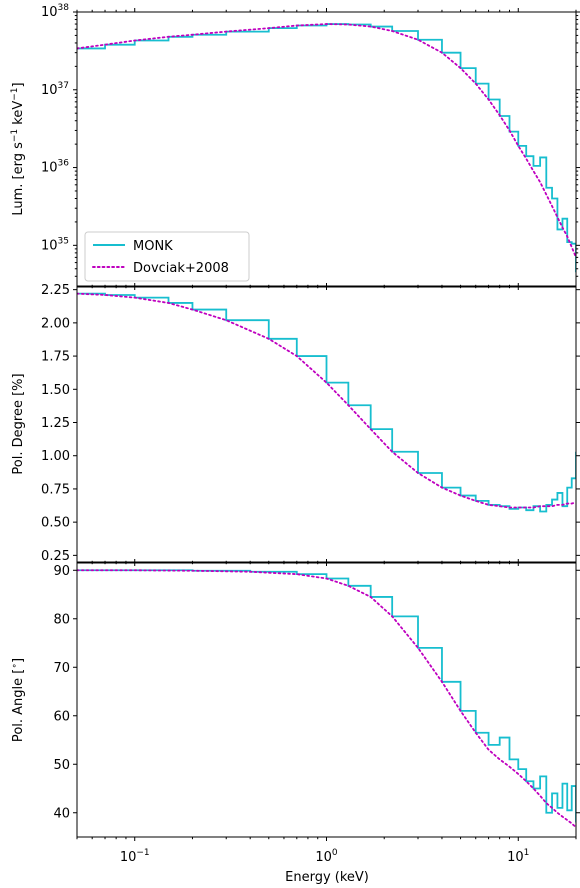 Image resolution: width=580 pixels, height=888 pixels. I want to click on y-tick-label: 40, so click(61, 813).